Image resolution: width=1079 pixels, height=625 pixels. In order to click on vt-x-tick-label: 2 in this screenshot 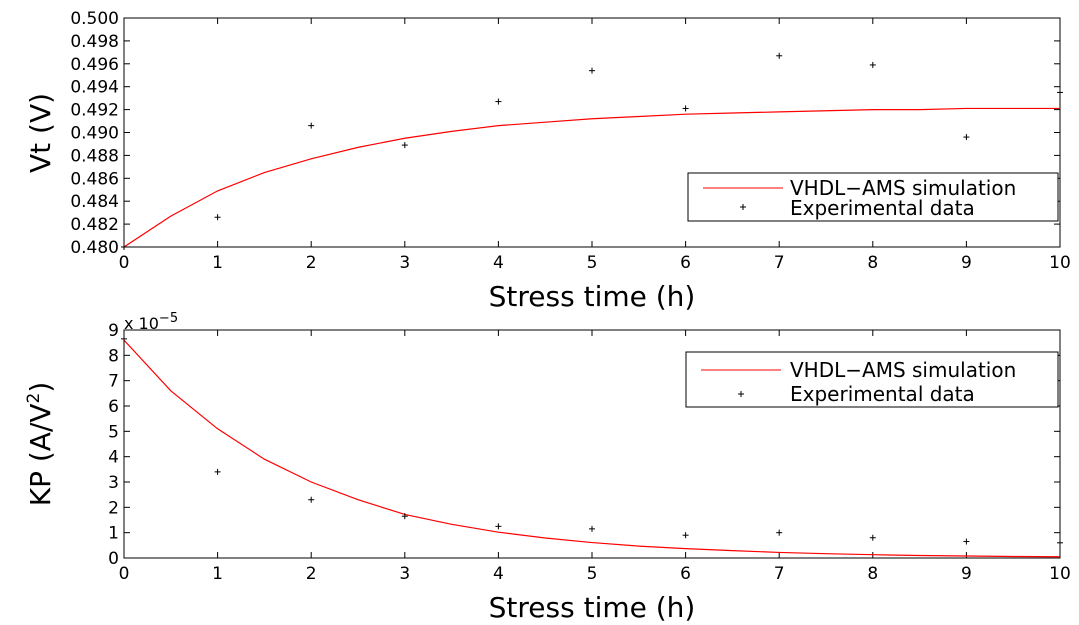, I will do `click(311, 263)`.